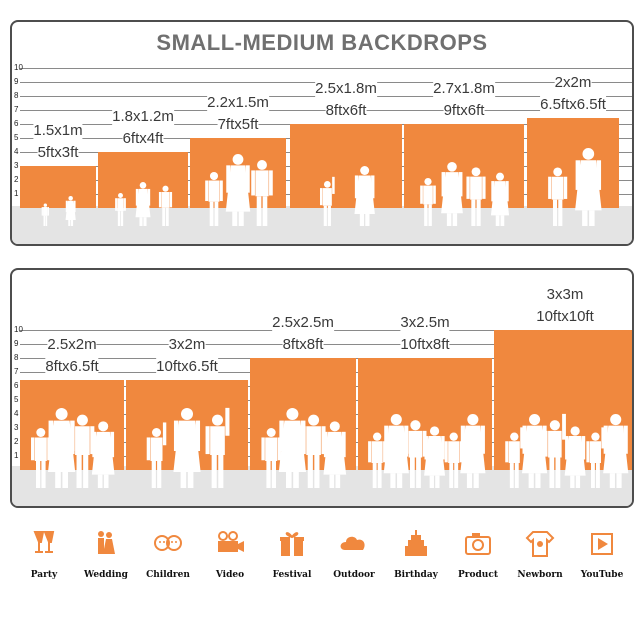  What do you see at coordinates (58, 131) in the screenshot?
I see `size-metric-label: 1.5x1m` at bounding box center [58, 131].